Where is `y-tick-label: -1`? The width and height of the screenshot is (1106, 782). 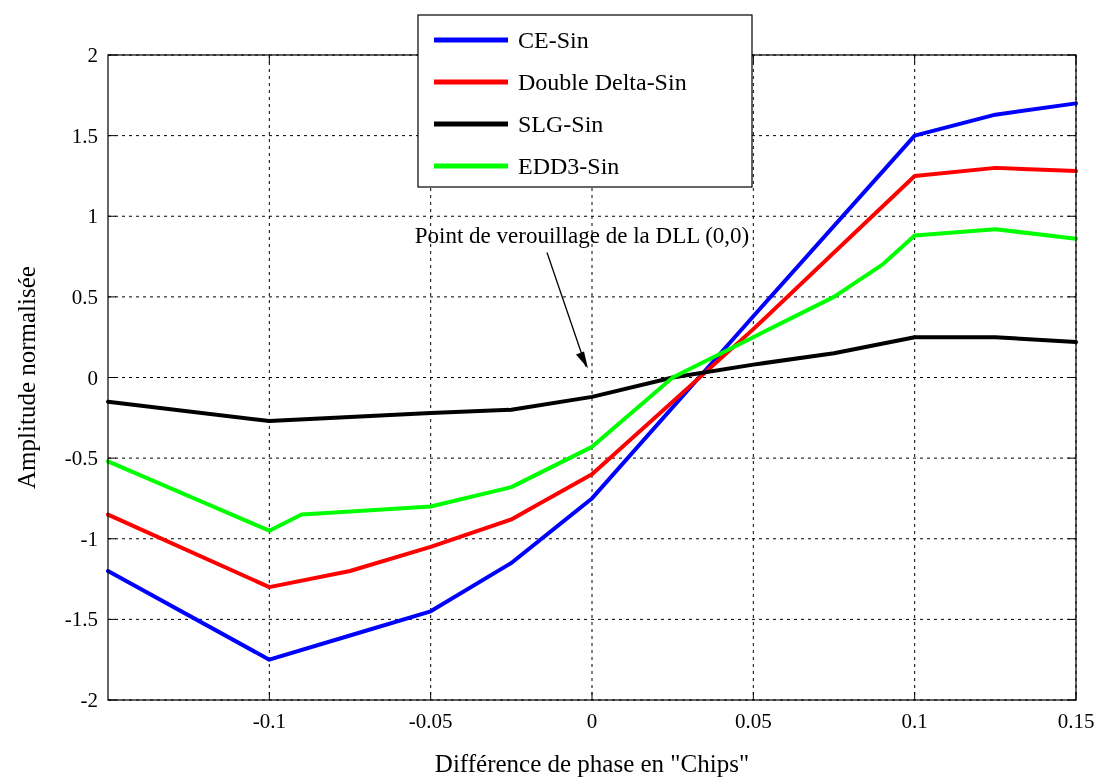
y-tick-label: -1 is located at coordinates (89, 538).